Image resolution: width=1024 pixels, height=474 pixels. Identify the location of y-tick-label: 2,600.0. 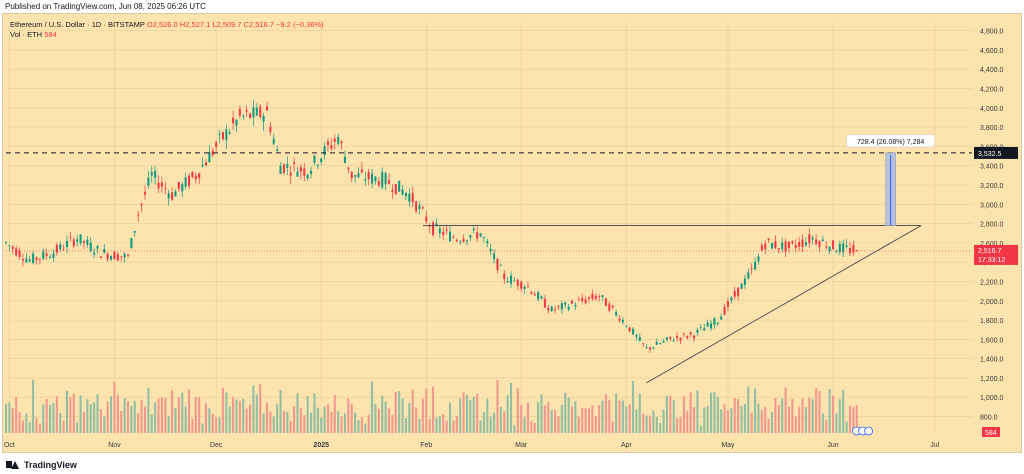
(991, 244).